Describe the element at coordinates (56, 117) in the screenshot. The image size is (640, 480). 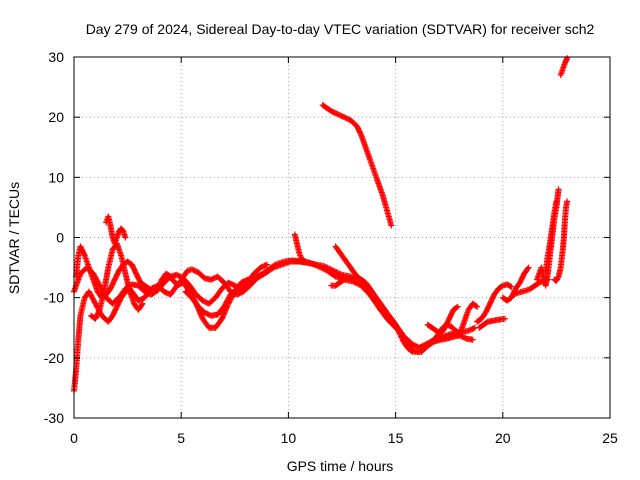
I see `y-tick-label: 20` at that location.